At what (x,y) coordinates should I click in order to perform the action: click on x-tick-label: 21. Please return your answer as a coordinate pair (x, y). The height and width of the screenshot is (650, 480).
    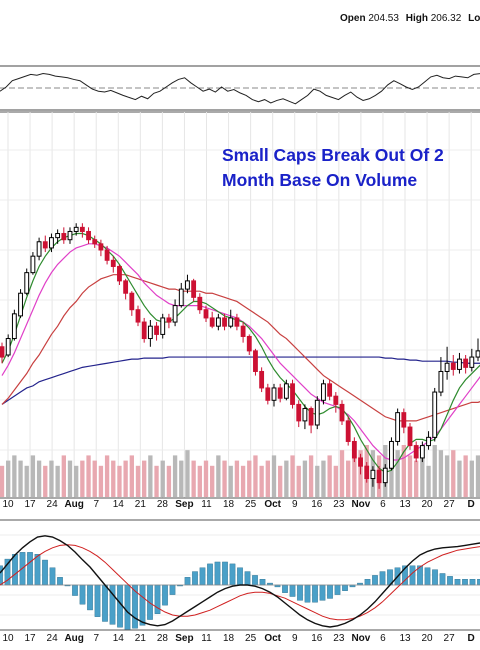
    Looking at the image, I should click on (141, 504).